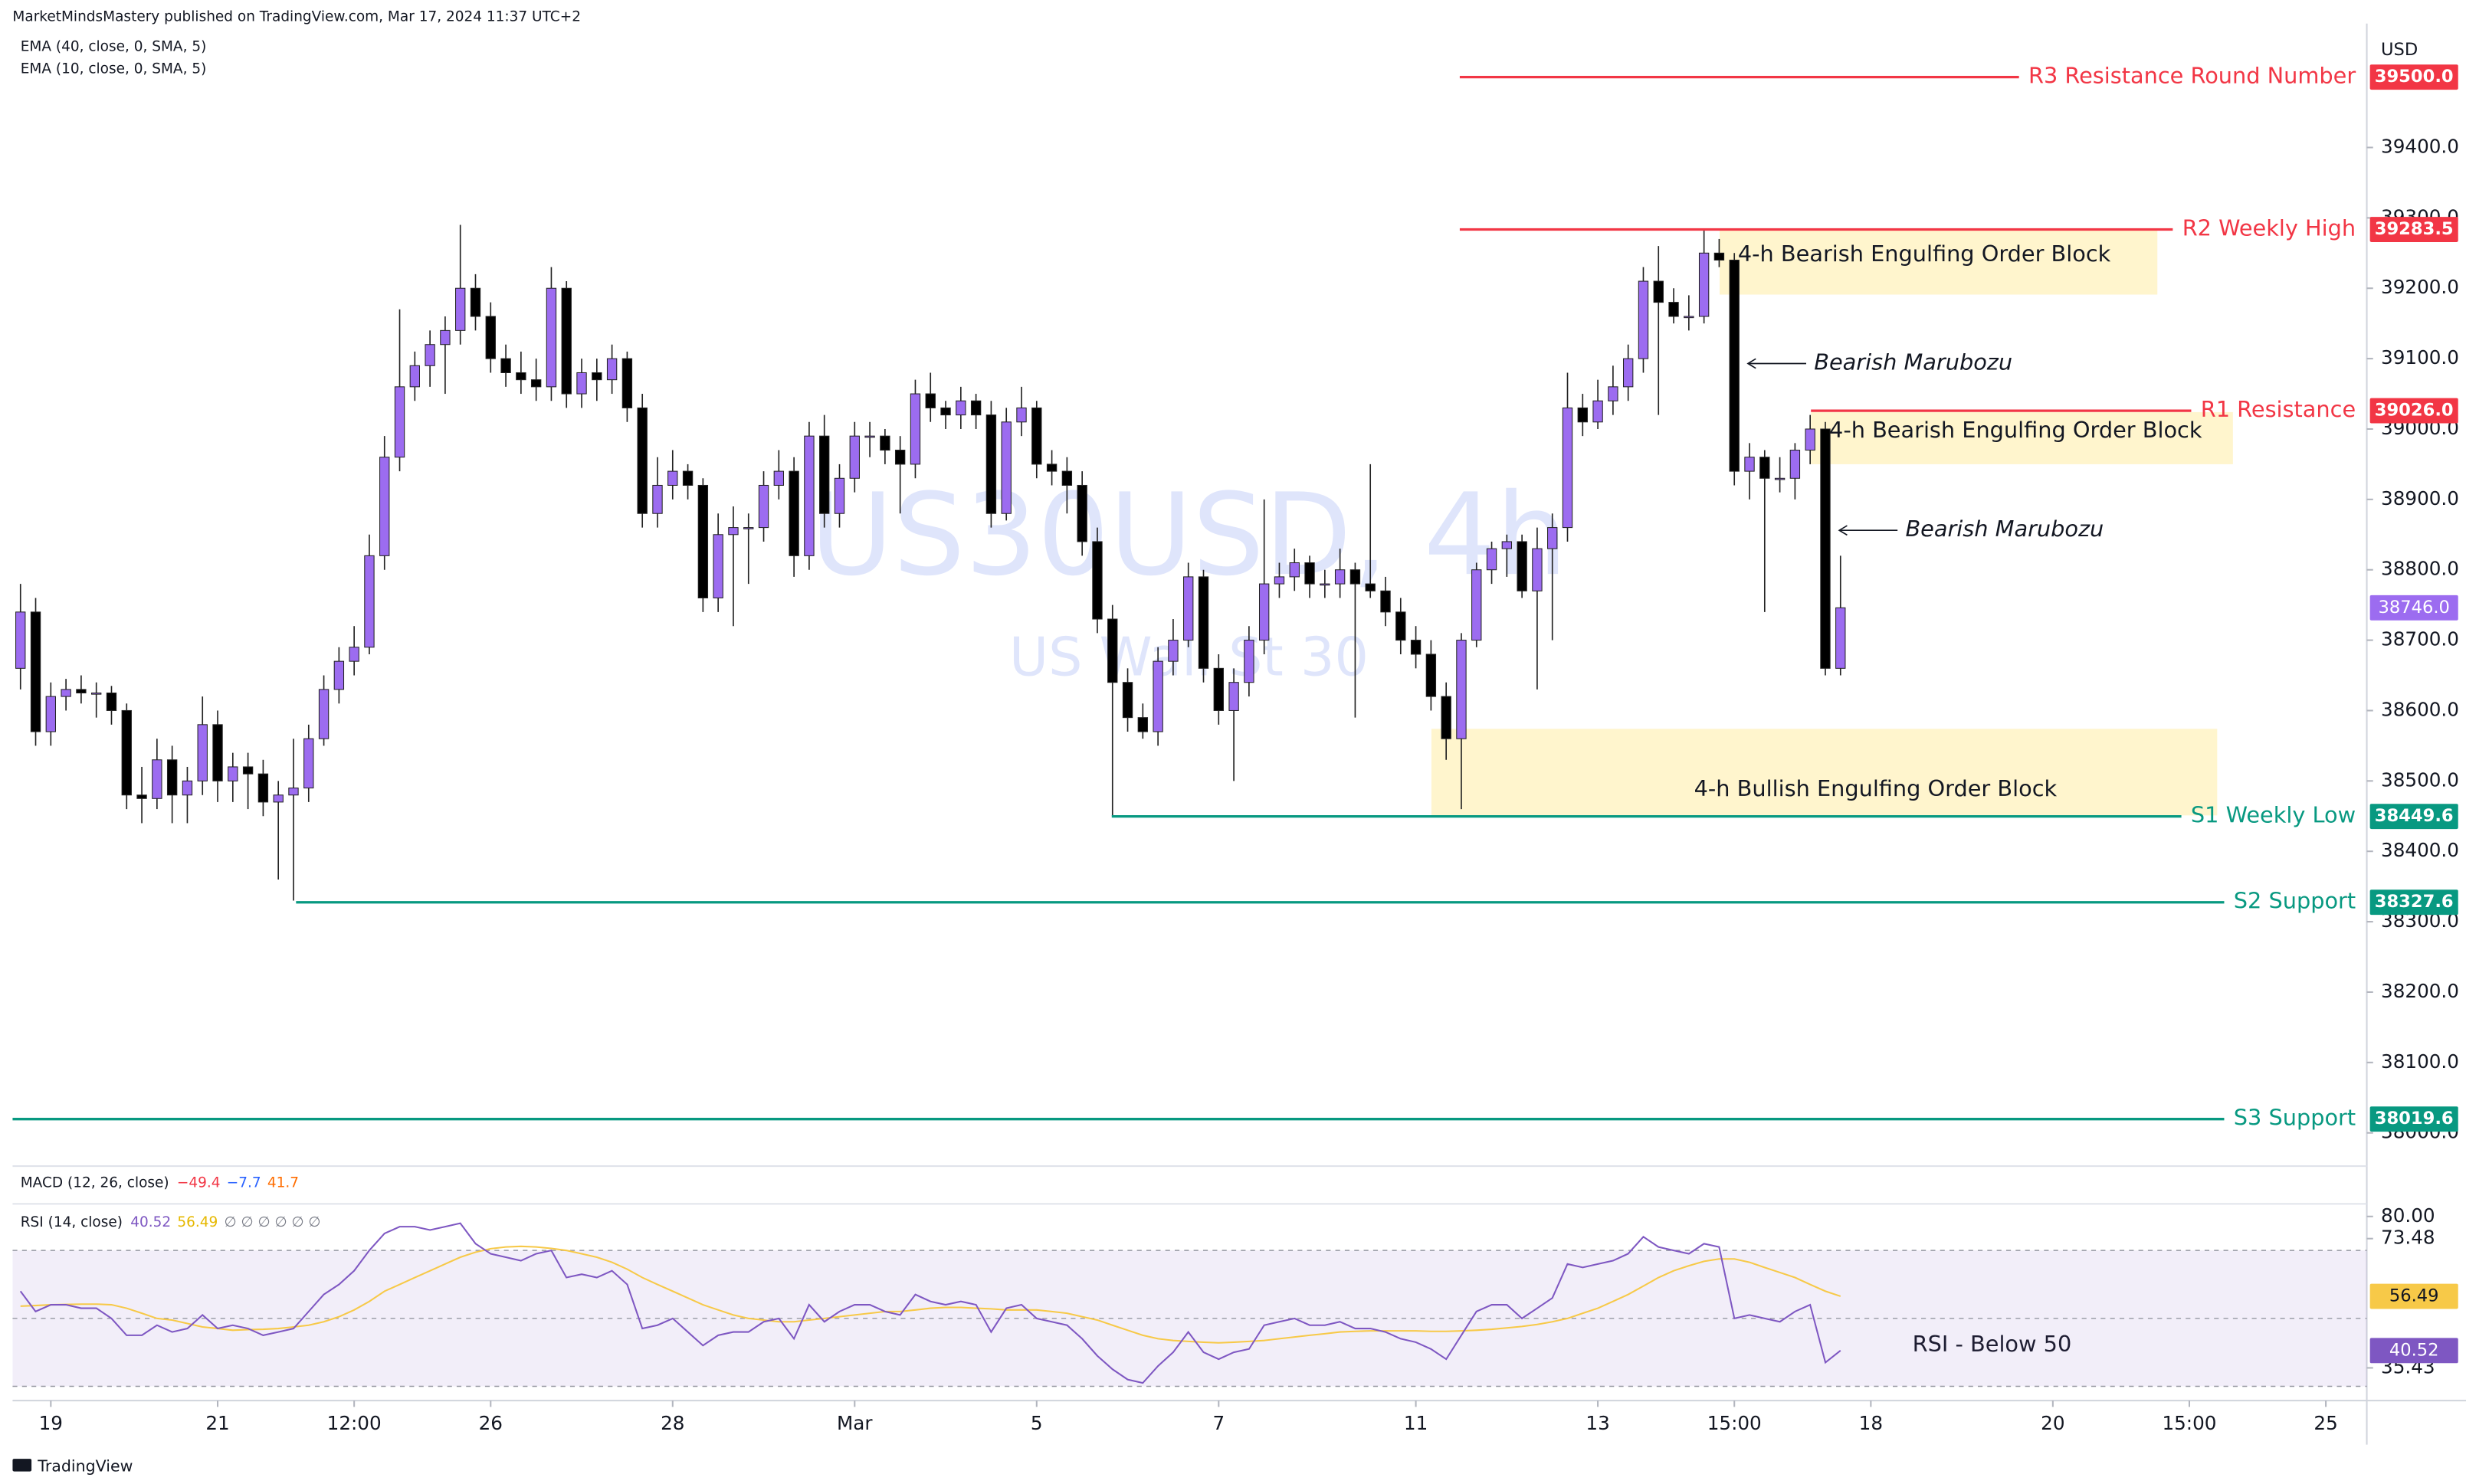  Describe the element at coordinates (22, 1465) in the screenshot. I see `footer-logo` at that location.